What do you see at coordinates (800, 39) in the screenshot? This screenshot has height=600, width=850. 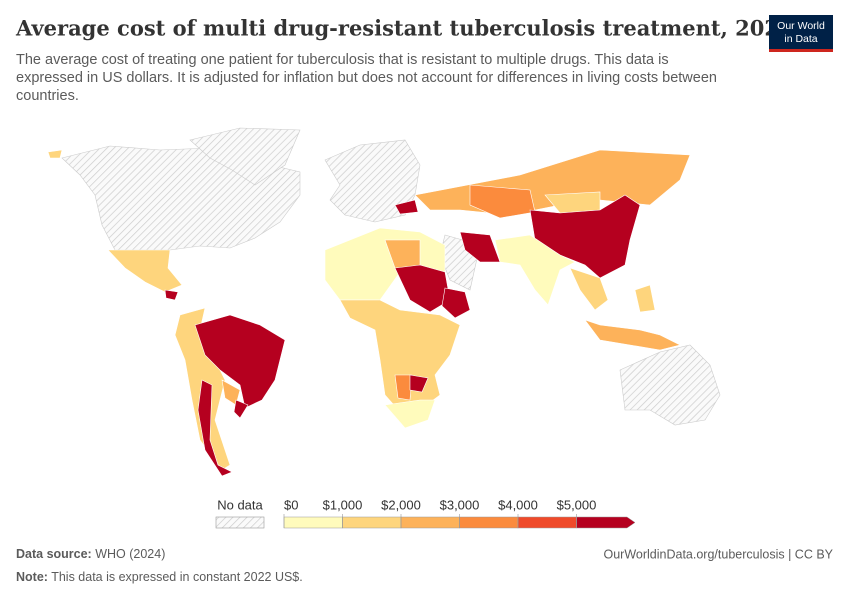 I see `logo-text: in Data` at bounding box center [800, 39].